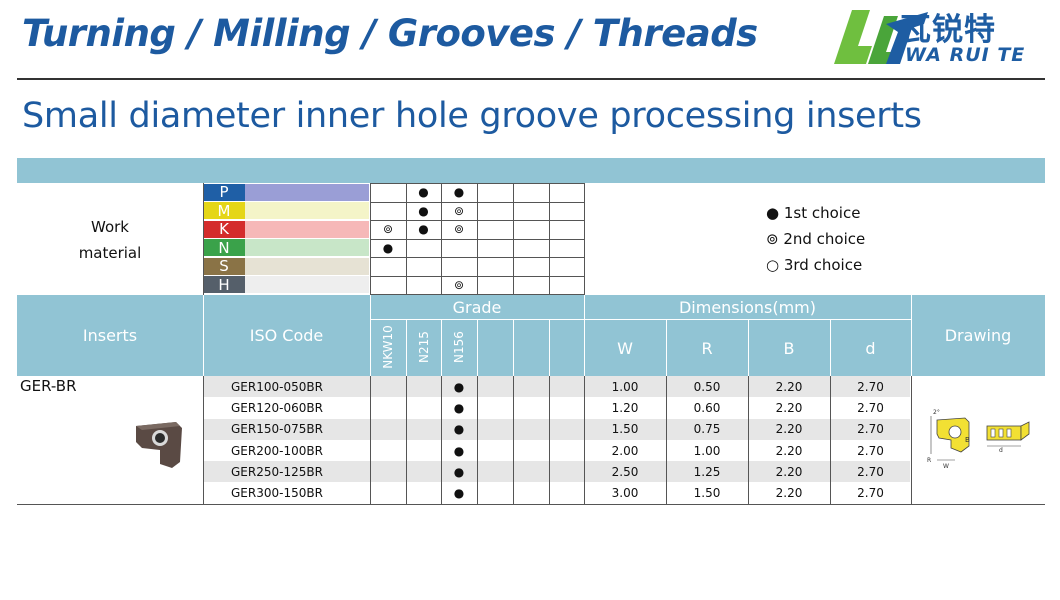 This screenshot has height=600, width=1060. Describe the element at coordinates (707, 450) in the screenshot. I see `dimension-cell-r: 1.00` at that location.